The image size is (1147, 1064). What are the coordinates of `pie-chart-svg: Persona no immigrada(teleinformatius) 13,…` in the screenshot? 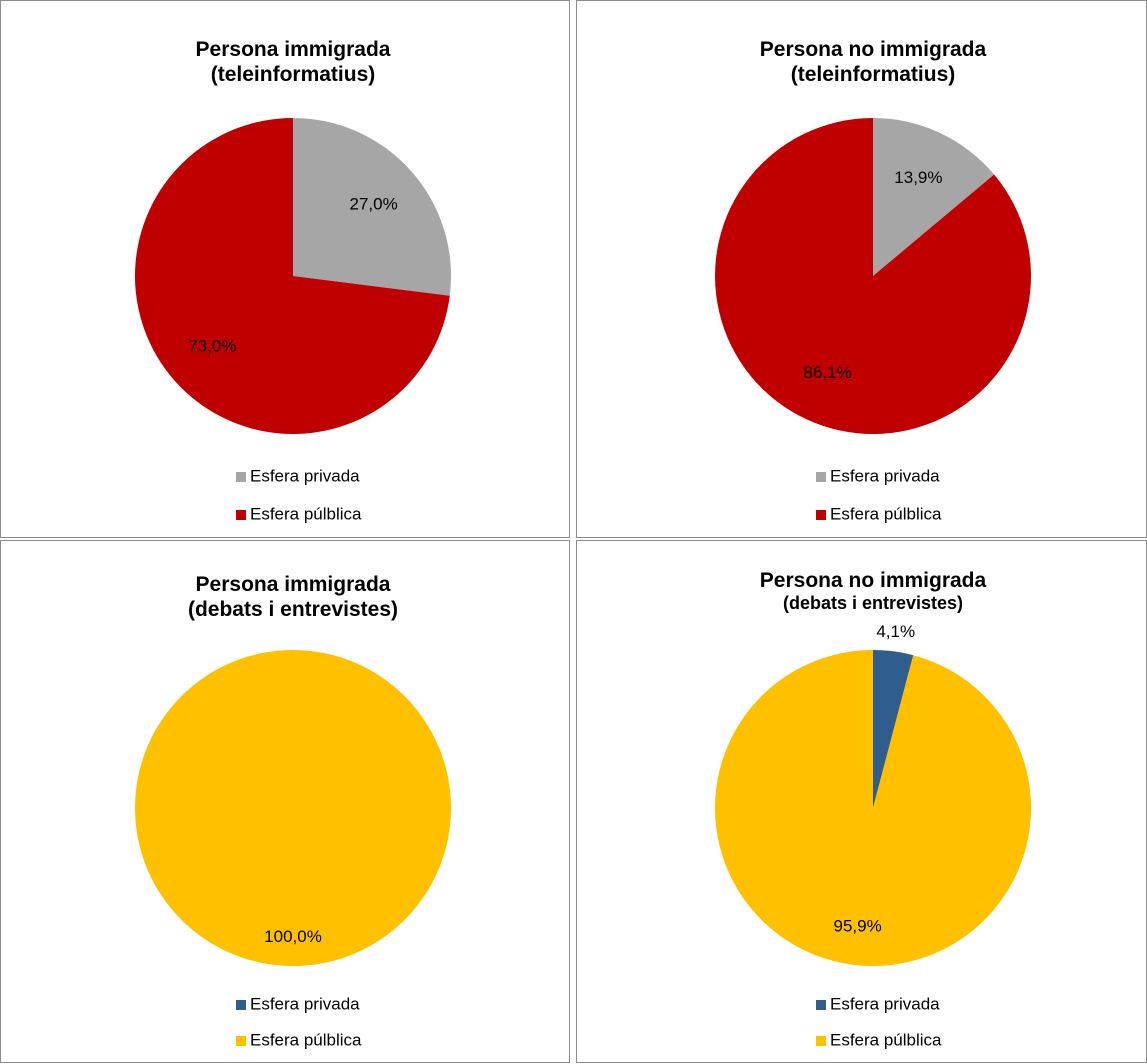 It's located at (873, 280).